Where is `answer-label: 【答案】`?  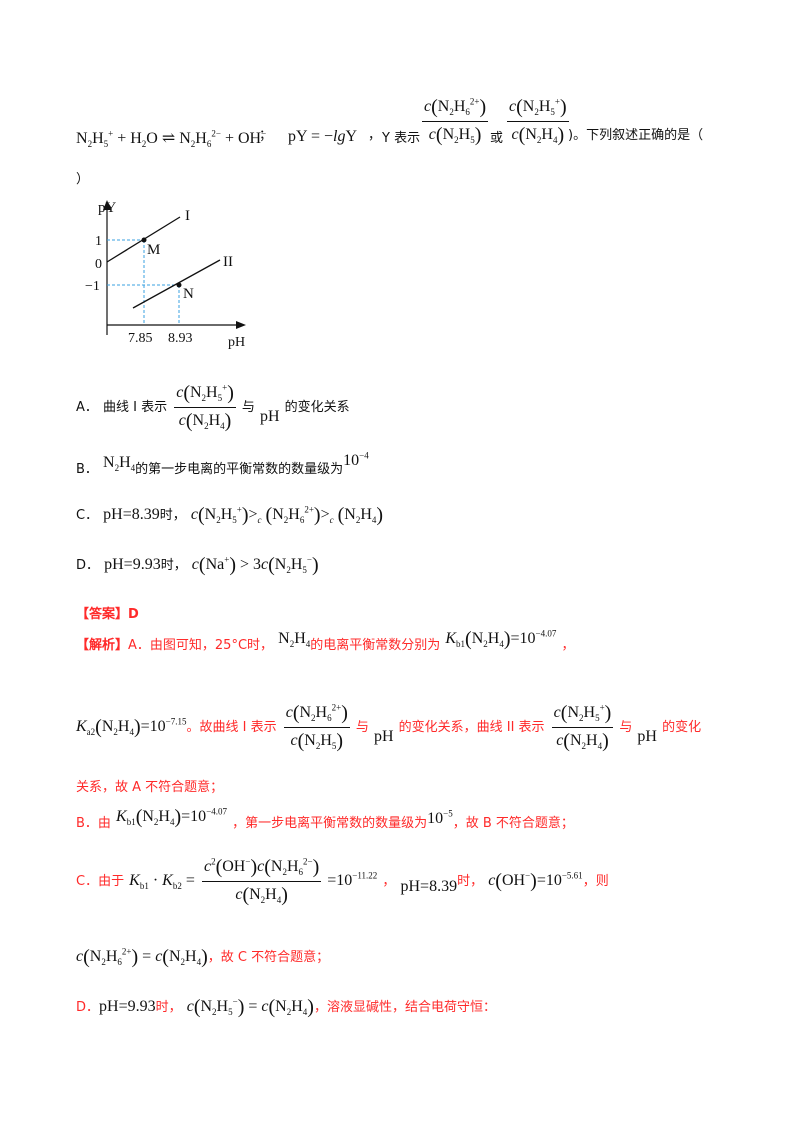 answer-label: 【答案】 is located at coordinates (102, 614).